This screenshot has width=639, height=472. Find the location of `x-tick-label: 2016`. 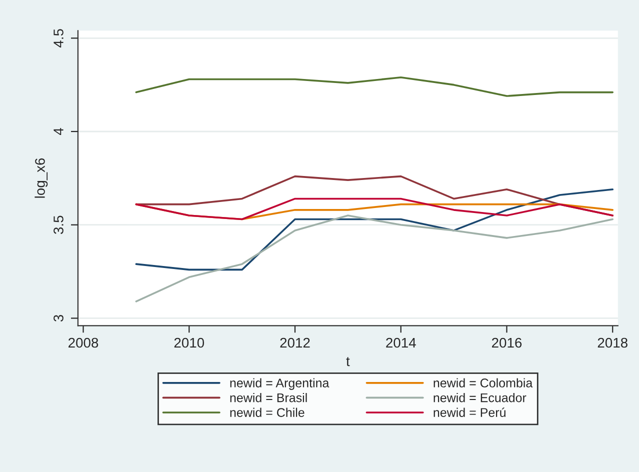

x-tick-label: 2016 is located at coordinates (507, 343).